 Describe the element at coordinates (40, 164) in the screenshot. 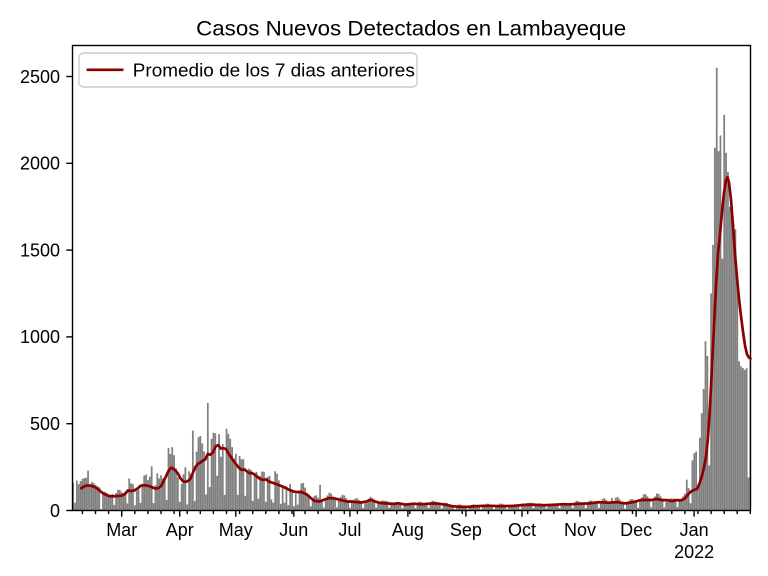

I see `svg-text: 2000` at that location.